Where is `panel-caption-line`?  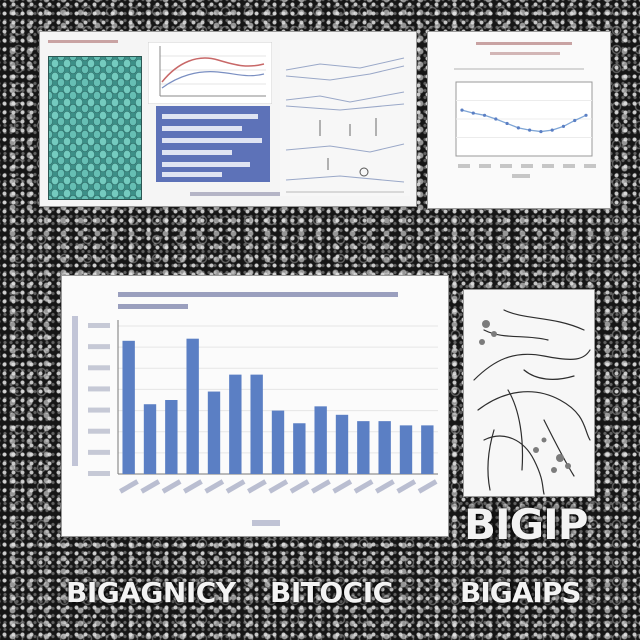 panel-caption-line is located at coordinates (235, 194).